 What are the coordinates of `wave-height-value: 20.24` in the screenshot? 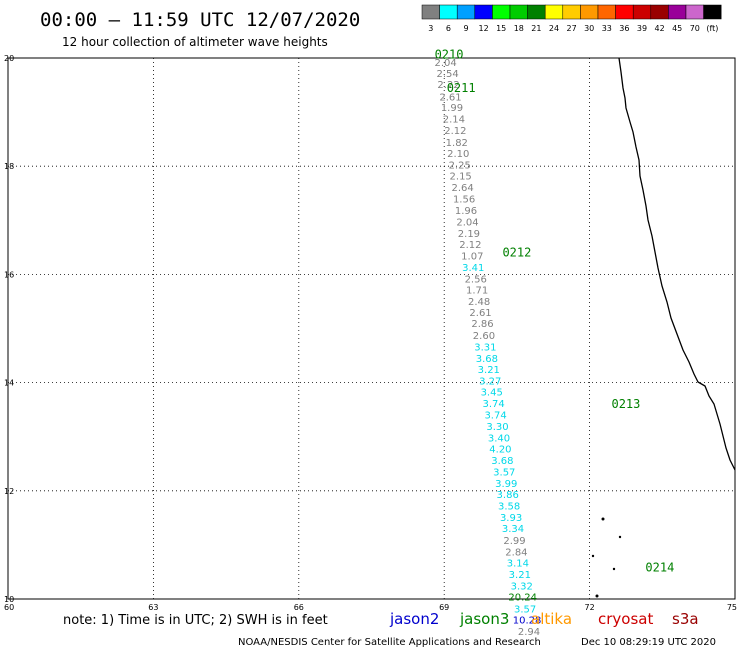 It's located at (522, 597).